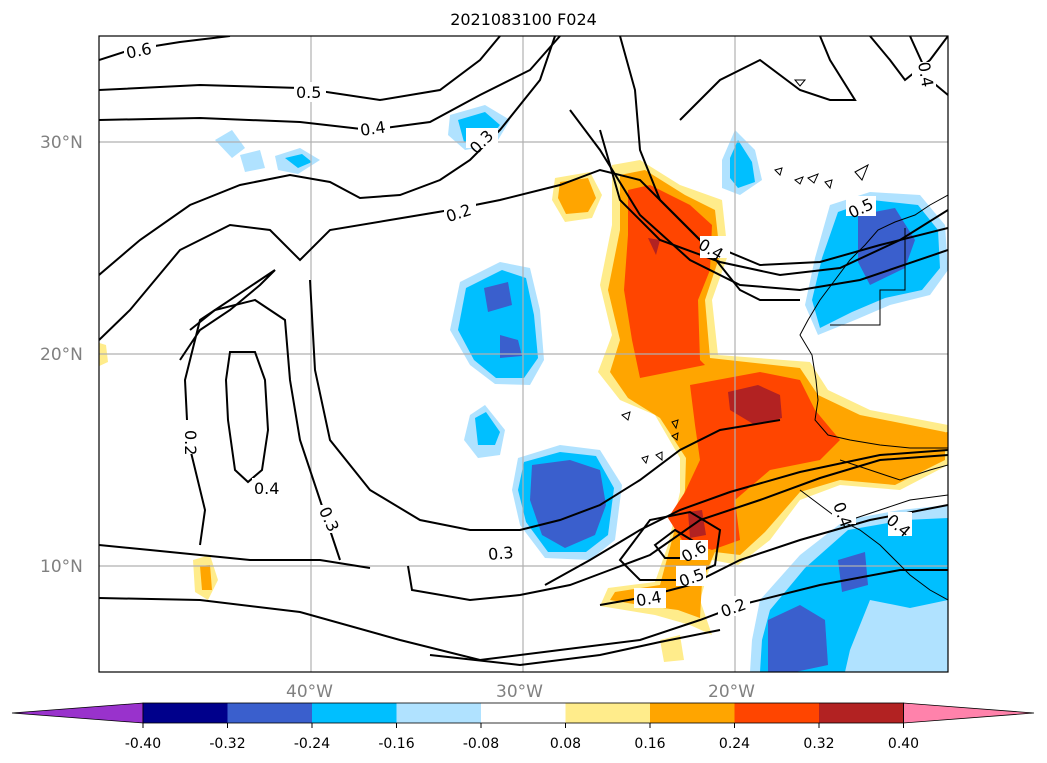 This screenshot has height=763, width=1047. What do you see at coordinates (138, 51) in the screenshot?
I see `contour-label: 0.6` at bounding box center [138, 51].